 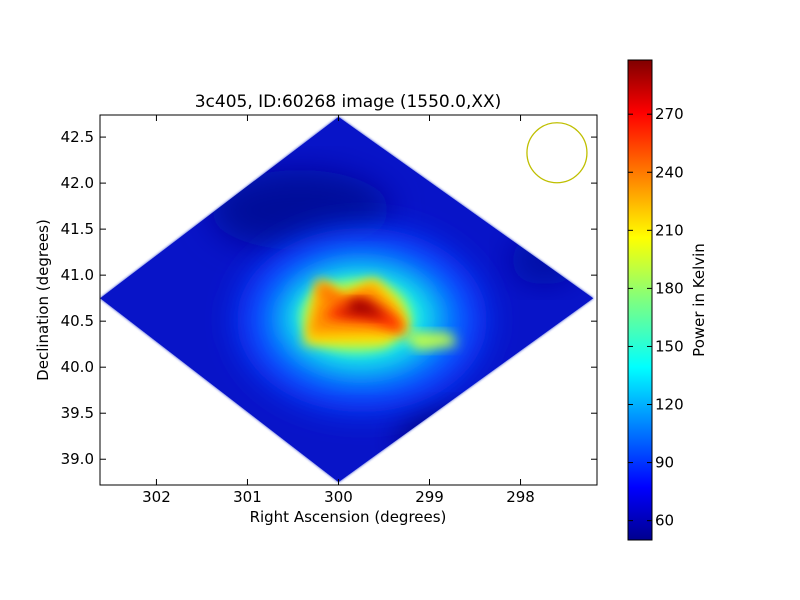 I want to click on colorbar-tick-label: 120, so click(x=669, y=405).